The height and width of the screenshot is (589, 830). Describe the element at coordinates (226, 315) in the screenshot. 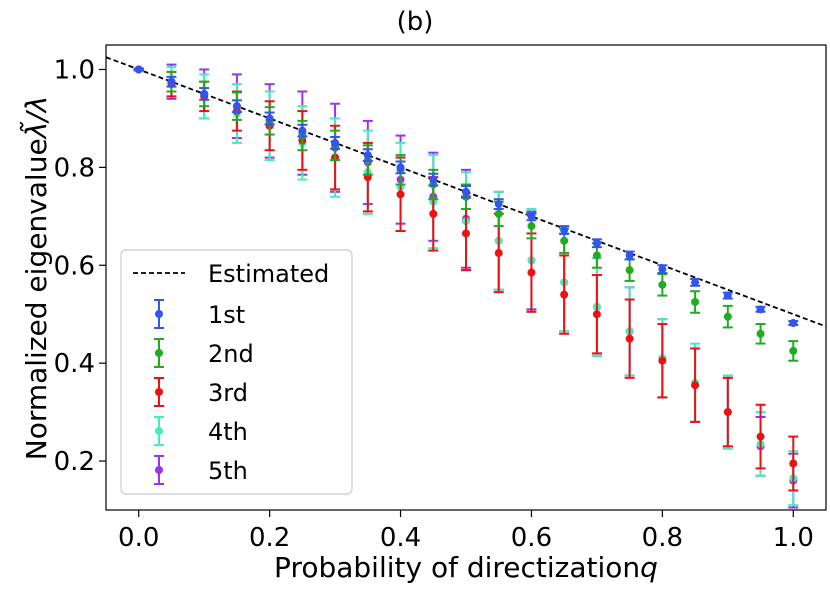

I see `legend-label: 1st` at that location.